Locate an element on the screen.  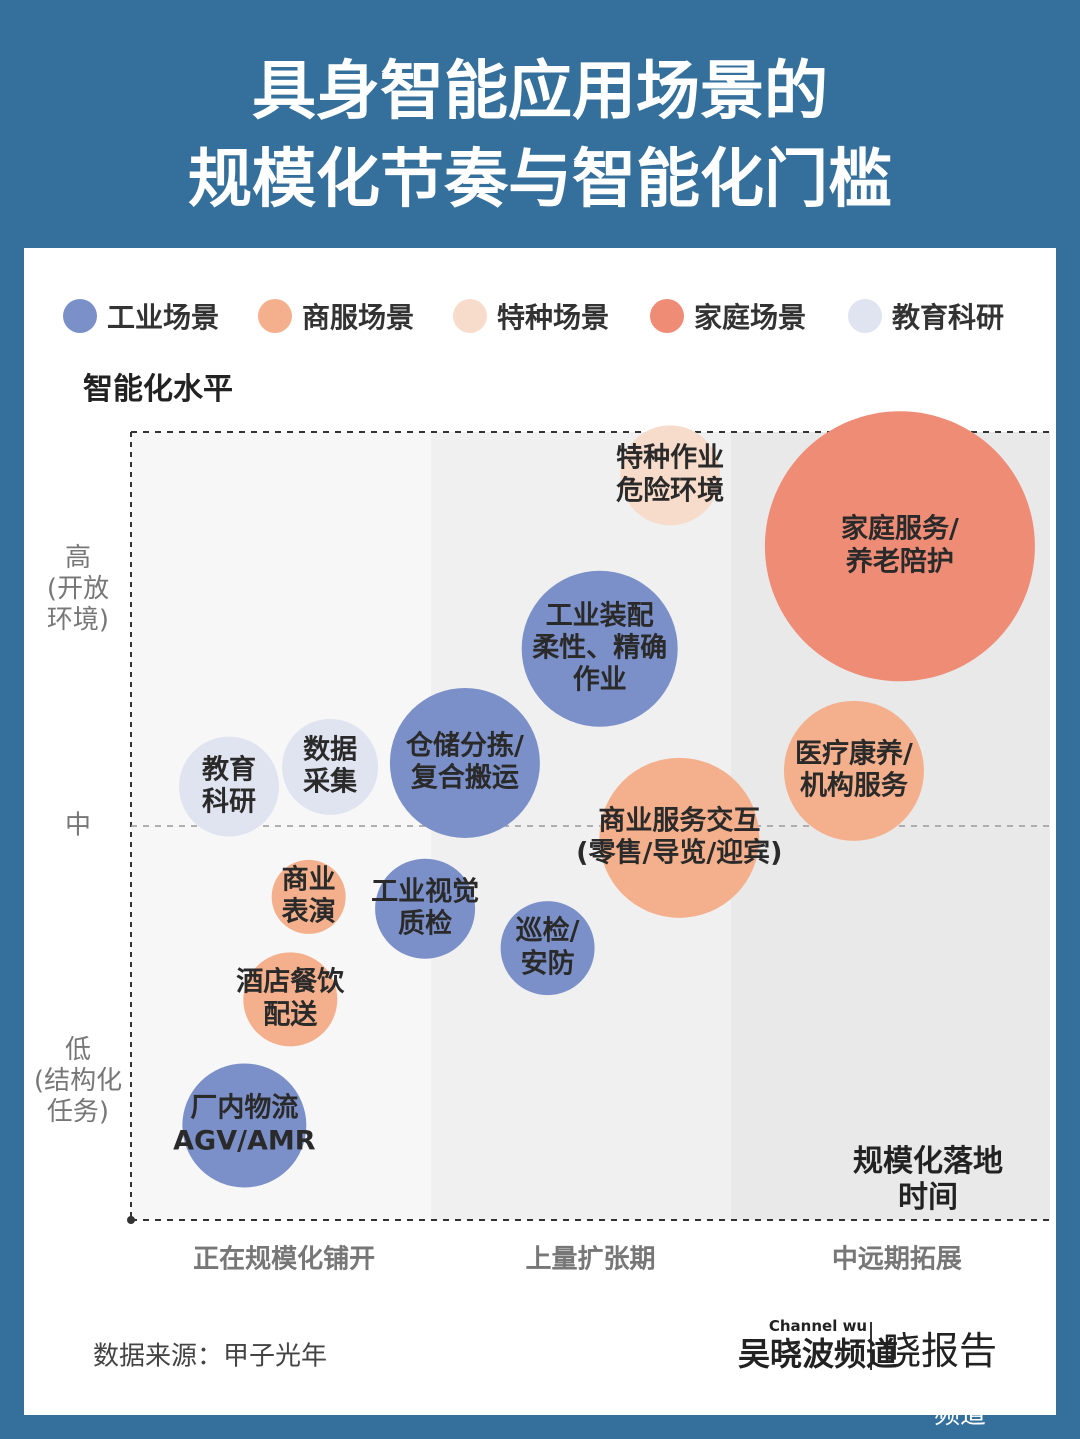
legend-label: 商服场景 is located at coordinates (358, 317).